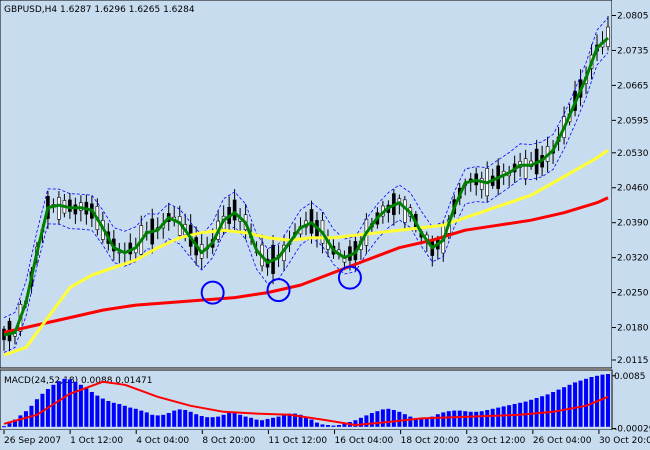 The height and width of the screenshot is (450, 650). I want to click on time-tick-label: 18 Oct 20:00, so click(430, 441).